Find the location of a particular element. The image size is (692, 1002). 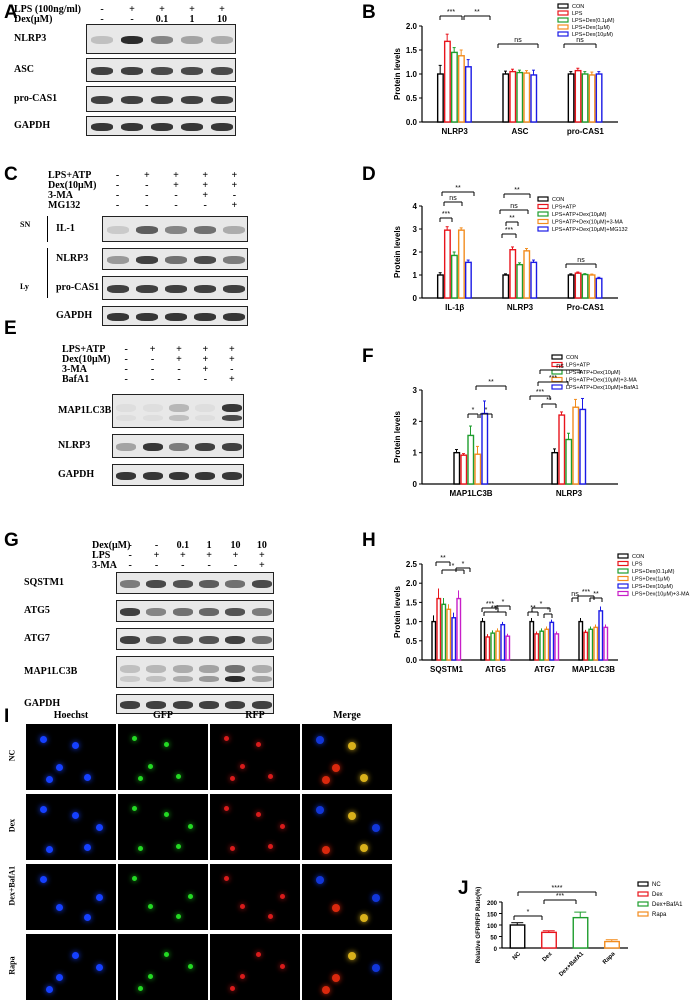

x-tick-label: Dex is located at coordinates (548, 957).